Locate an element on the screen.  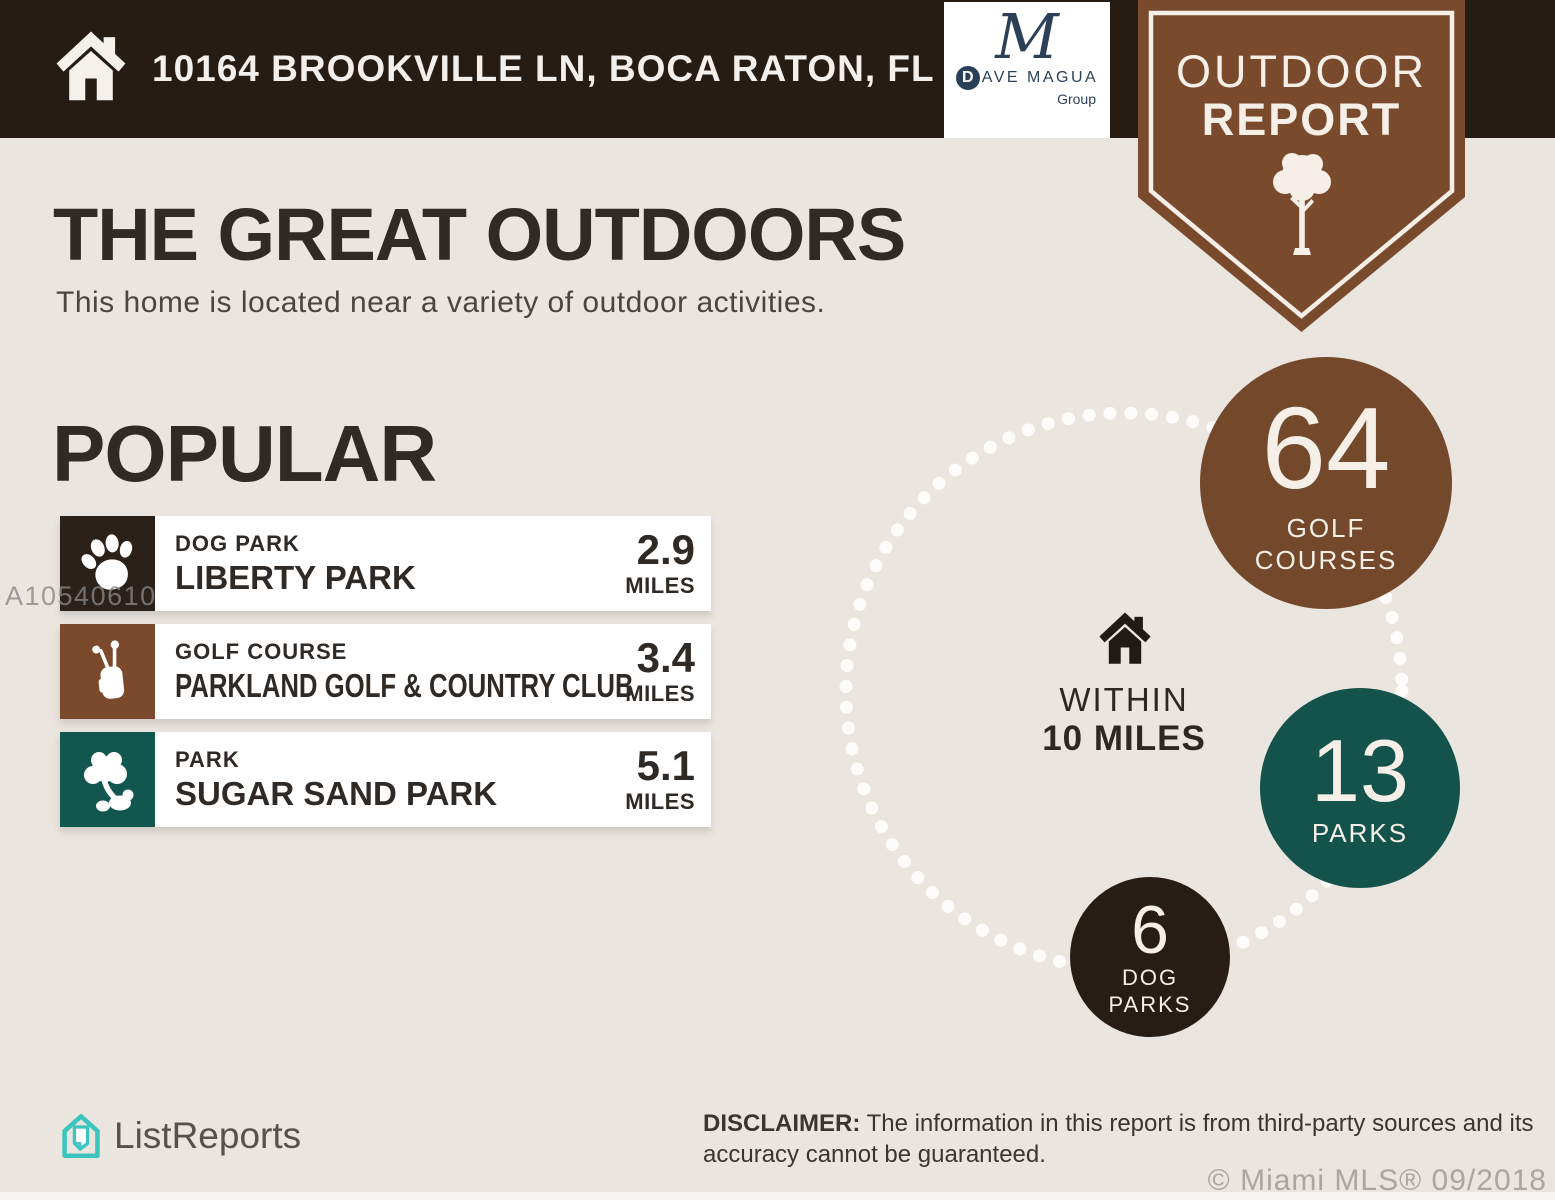
dog-parks-count: 6 is located at coordinates (1150, 929).